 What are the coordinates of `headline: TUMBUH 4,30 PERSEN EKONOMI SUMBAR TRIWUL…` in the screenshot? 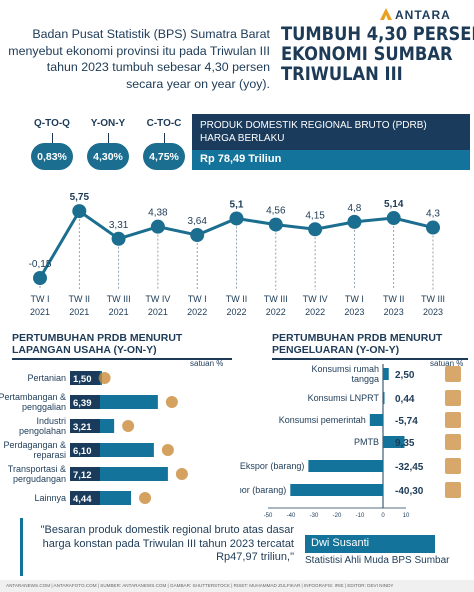 It's located at (377, 54).